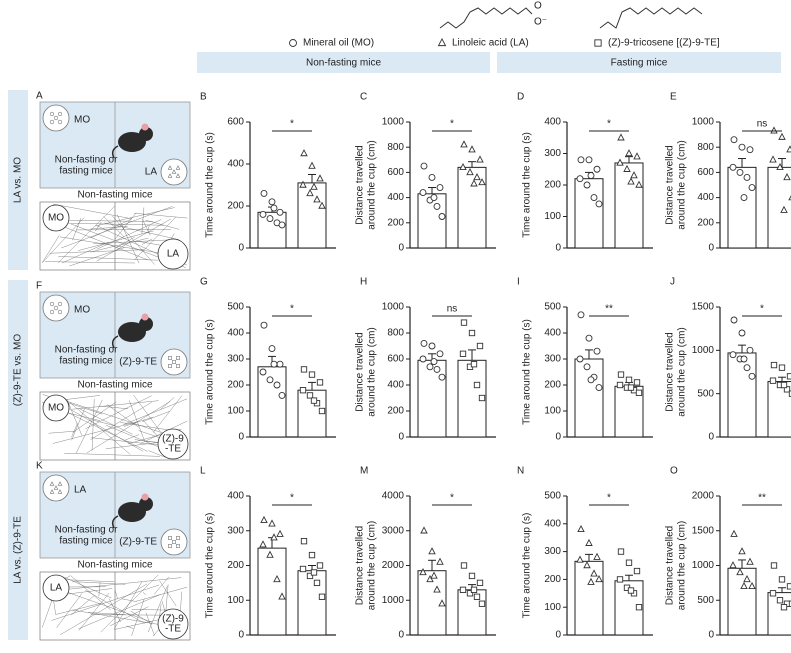 The image size is (791, 653). What do you see at coordinates (18, 180) in the screenshot?
I see `row-label: LA vs. MO` at bounding box center [18, 180].